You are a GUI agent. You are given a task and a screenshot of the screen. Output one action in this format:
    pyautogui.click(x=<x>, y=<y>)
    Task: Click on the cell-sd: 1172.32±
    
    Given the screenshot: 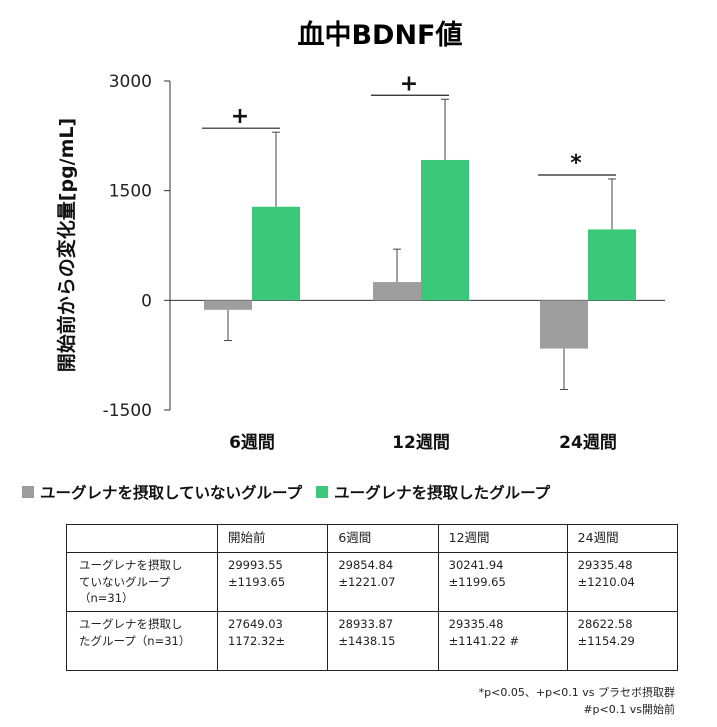 What is the action you would take?
    pyautogui.click(x=257, y=640)
    